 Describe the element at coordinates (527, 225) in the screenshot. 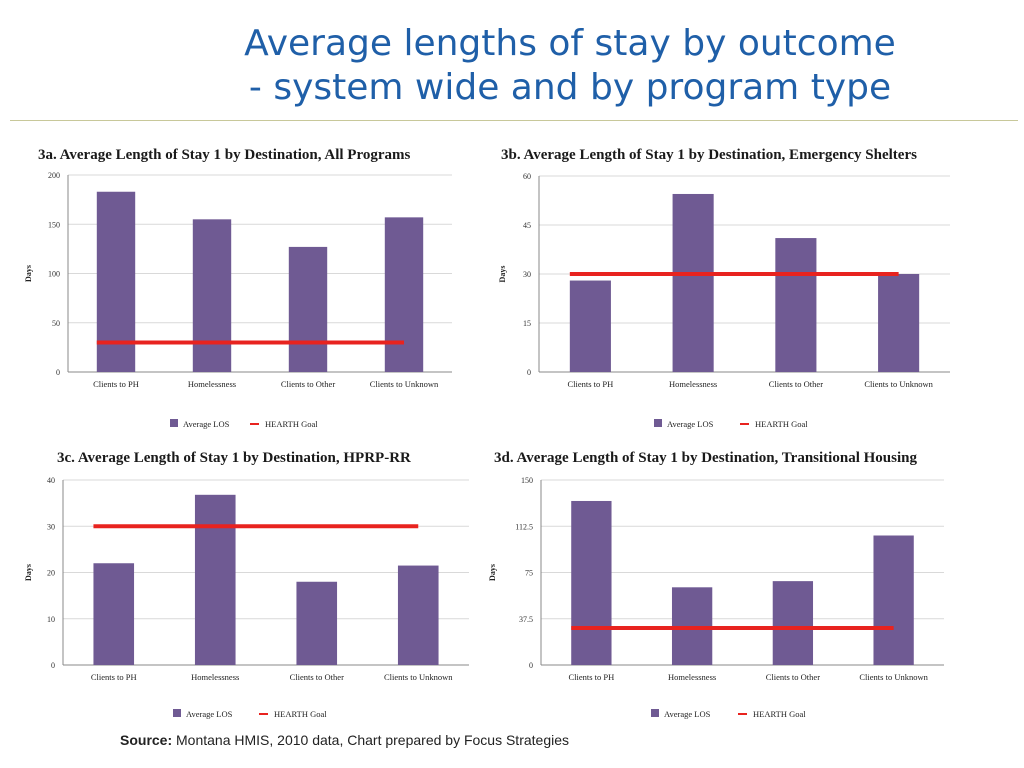

I see `y-tick-label: 45` at that location.